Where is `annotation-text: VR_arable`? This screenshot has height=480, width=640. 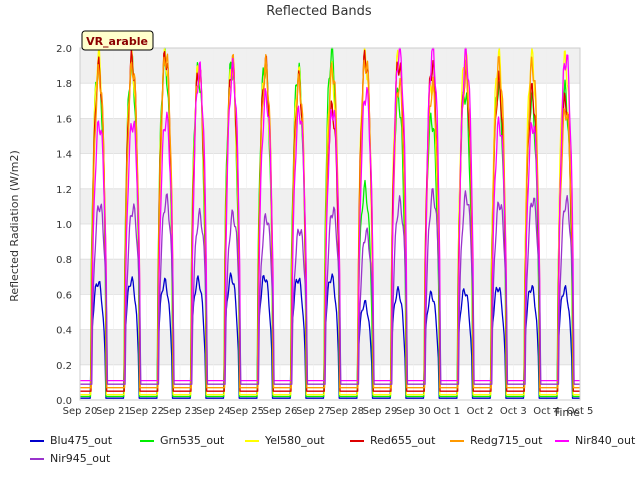
annotation-text: VR_arable is located at coordinates (117, 41).